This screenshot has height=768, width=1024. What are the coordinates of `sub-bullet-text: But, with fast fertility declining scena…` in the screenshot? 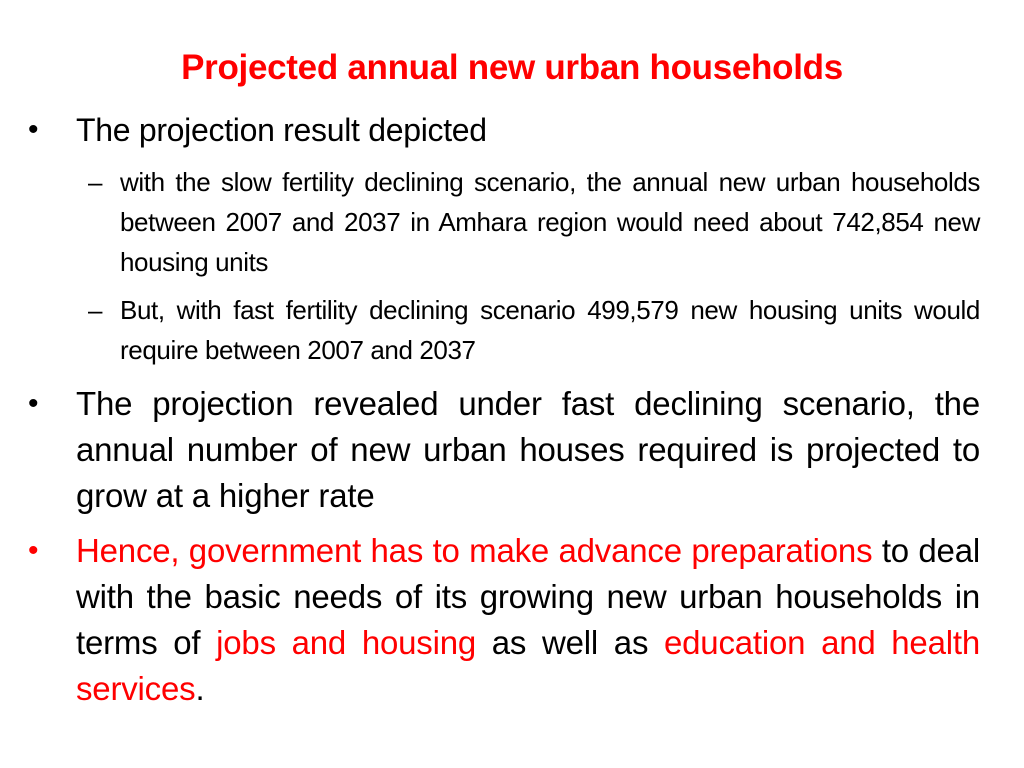 It's located at (550, 330).